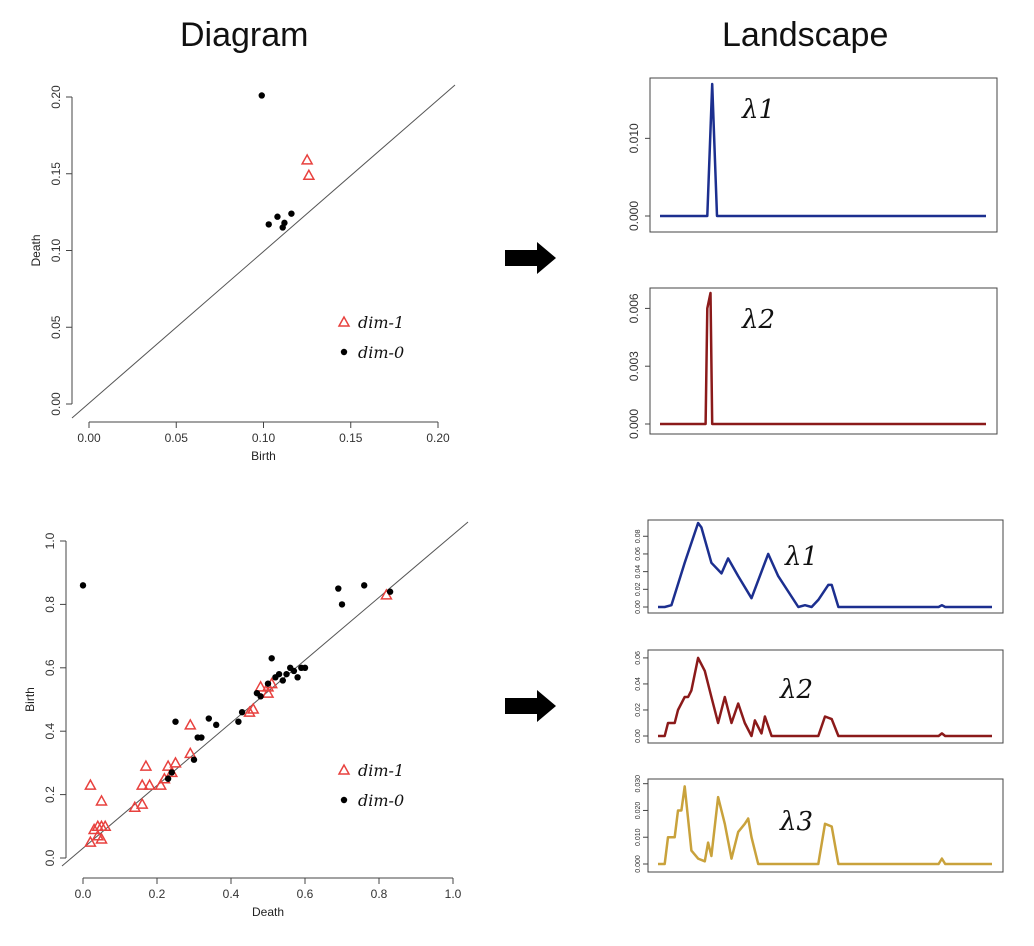 The image size is (1034, 946). I want to click on y-tick-label: 0.003, so click(634, 366).